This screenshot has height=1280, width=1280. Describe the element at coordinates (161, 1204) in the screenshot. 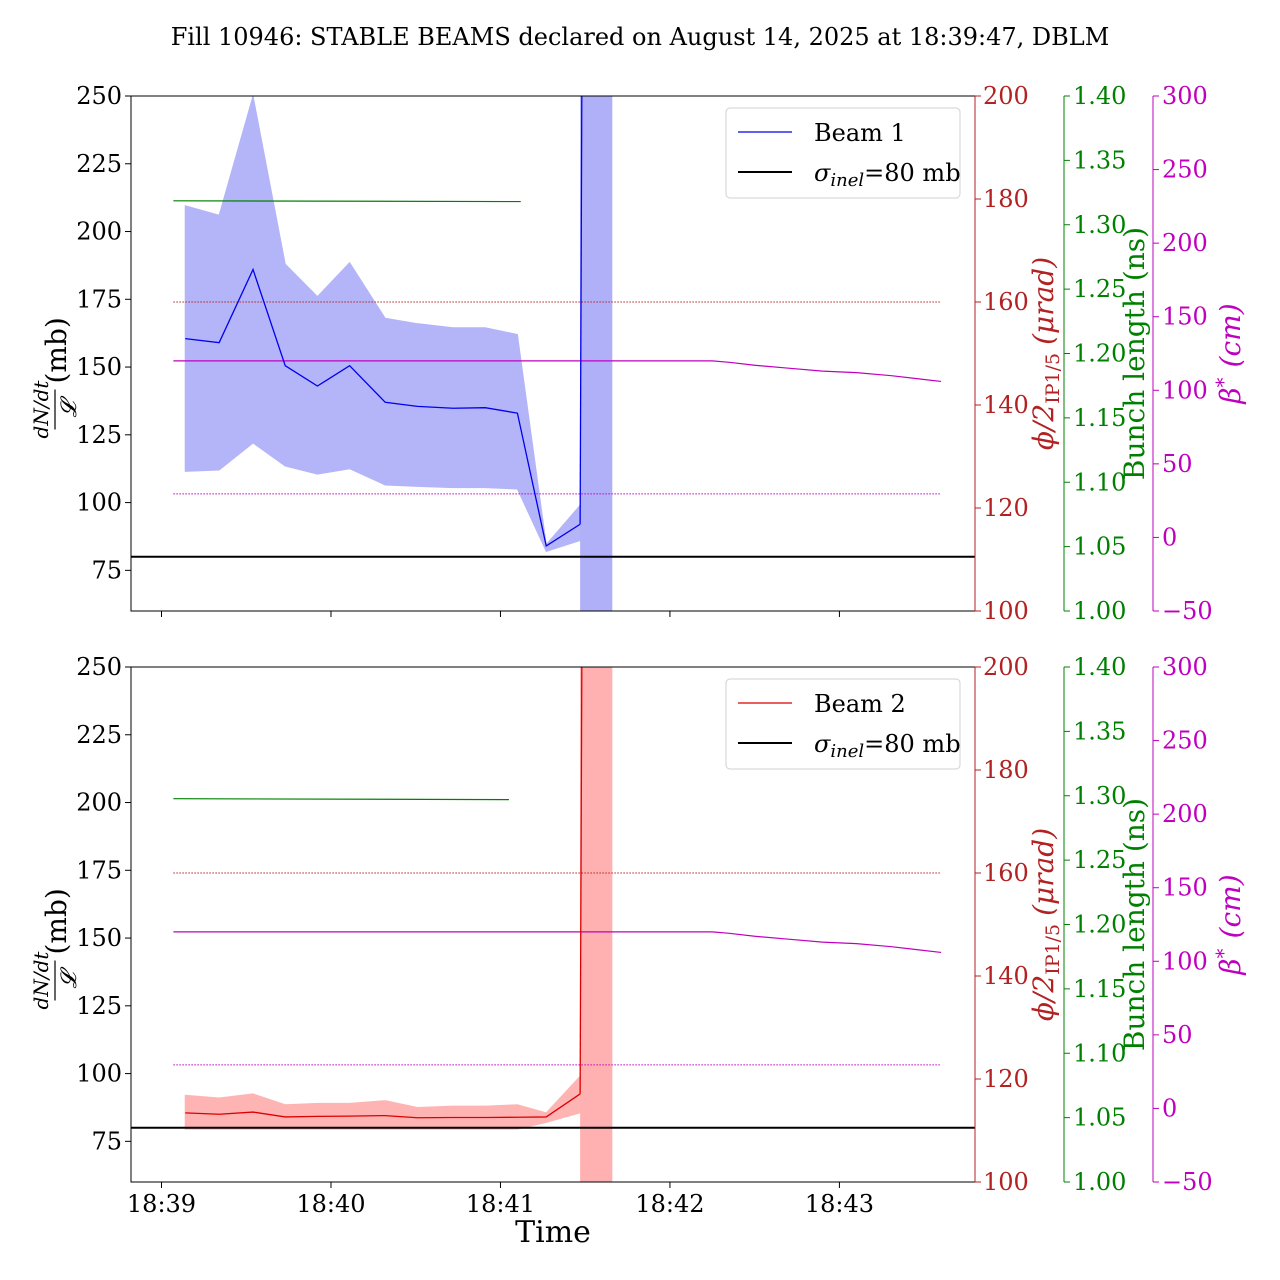

I see `x-tick-label: 18:39` at that location.